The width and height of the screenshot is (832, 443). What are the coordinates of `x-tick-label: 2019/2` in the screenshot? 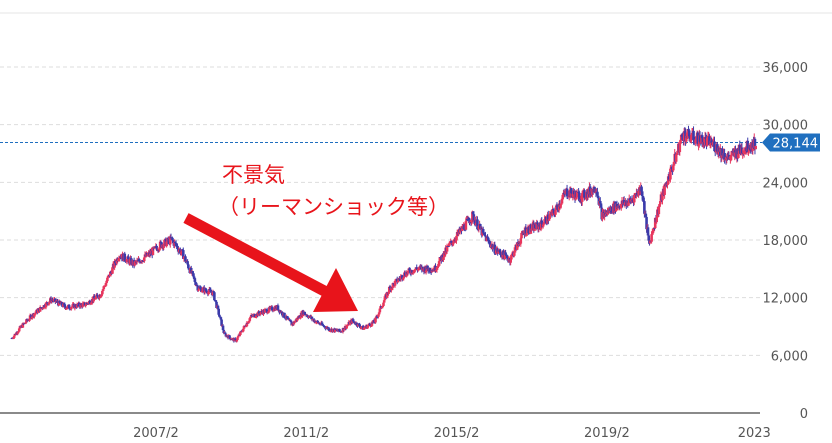 It's located at (607, 433).